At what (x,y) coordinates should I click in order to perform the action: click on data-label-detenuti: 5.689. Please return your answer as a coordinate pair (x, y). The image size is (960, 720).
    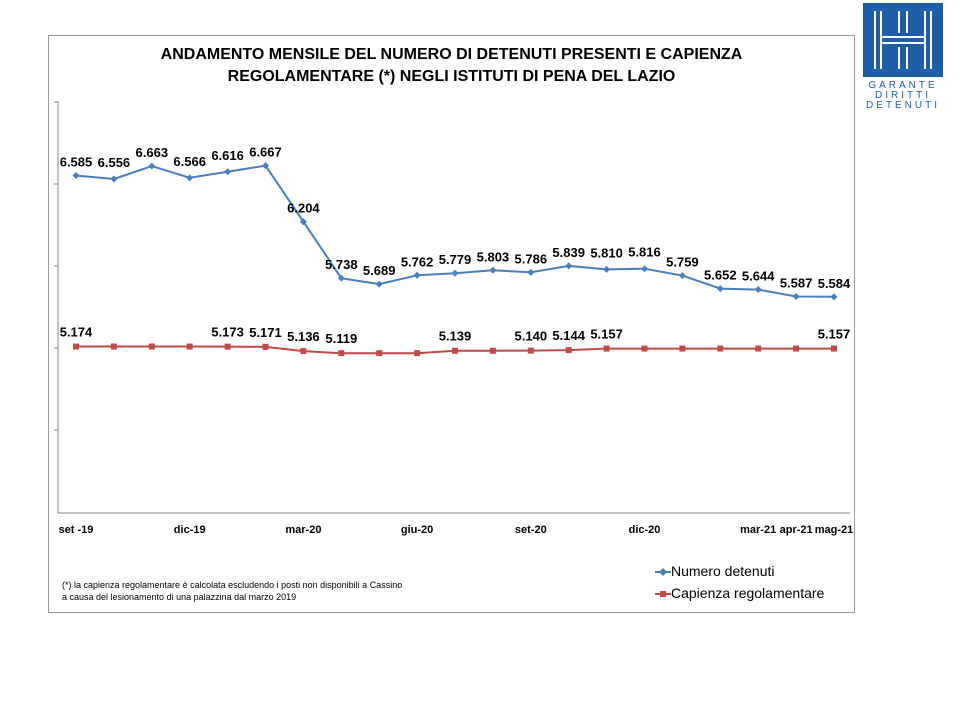
    Looking at the image, I should click on (379, 270).